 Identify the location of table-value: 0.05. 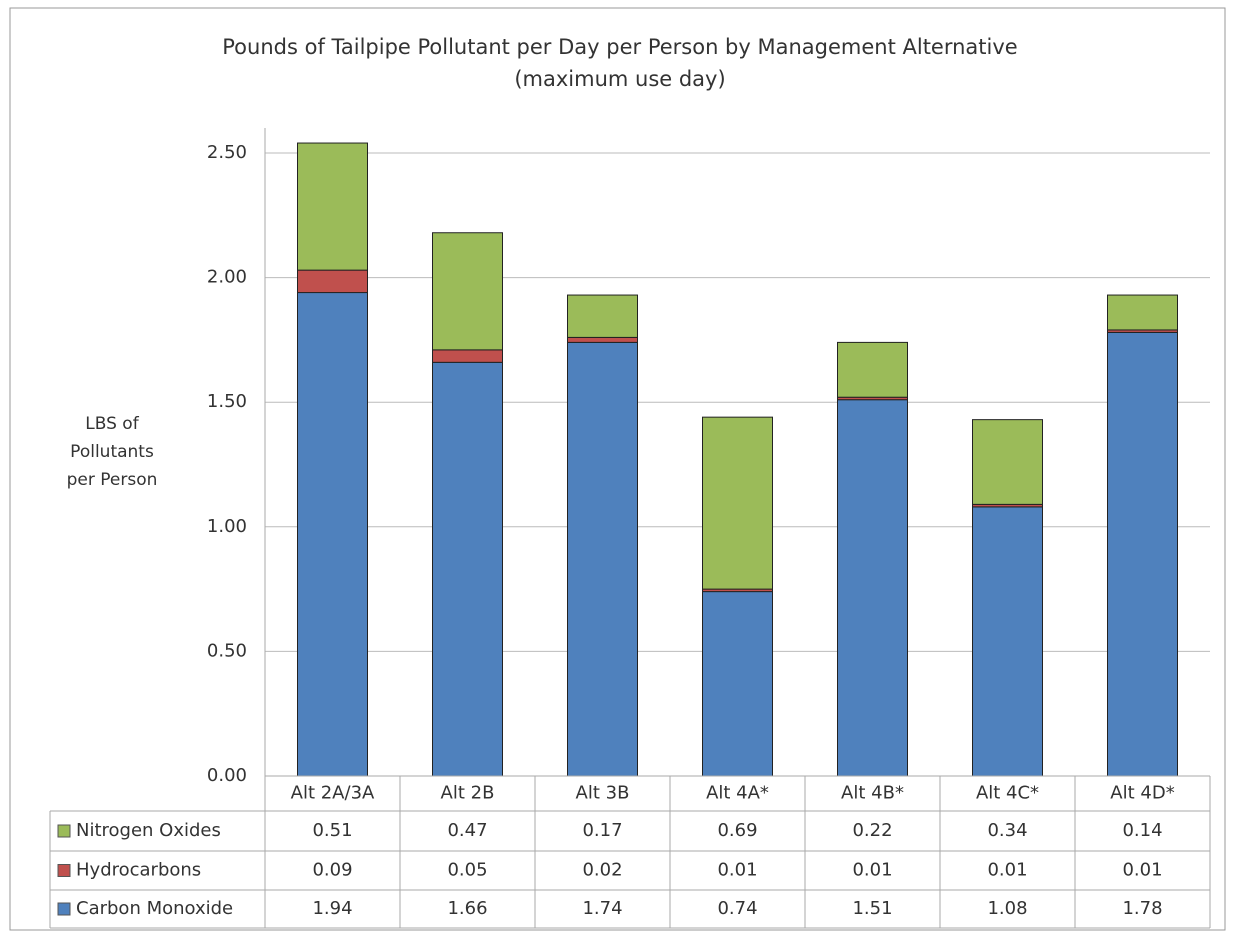
(467, 870).